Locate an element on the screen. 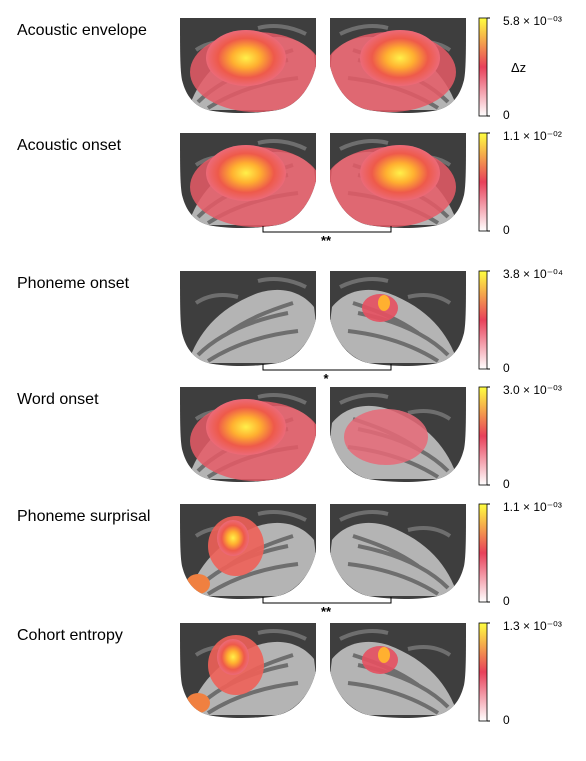  colorbar-max-label: 5.8 × 10⁻⁰³ is located at coordinates (532, 21).